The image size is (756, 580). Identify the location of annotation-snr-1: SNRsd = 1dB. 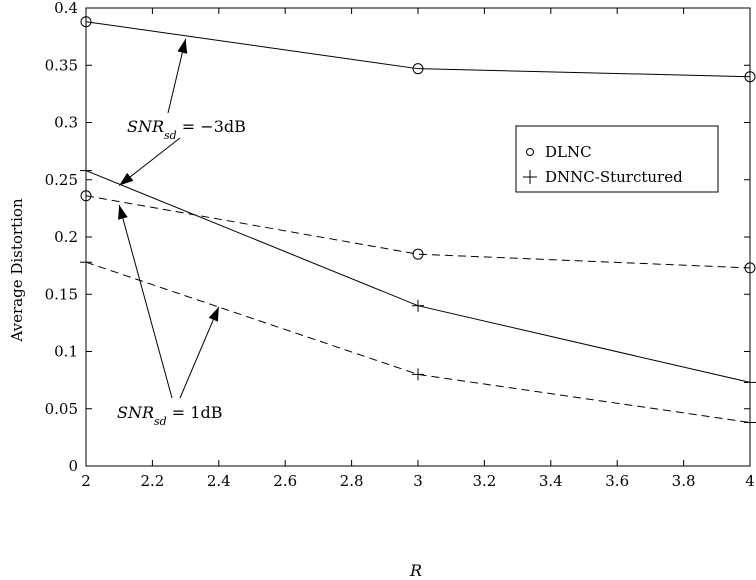
(169, 415).